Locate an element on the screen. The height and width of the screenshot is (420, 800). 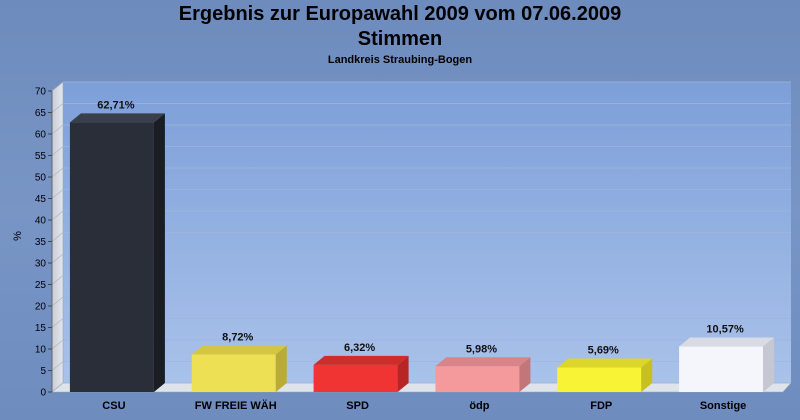
chart-region-label: Landkreis Straubing-Bogen is located at coordinates (400, 60).